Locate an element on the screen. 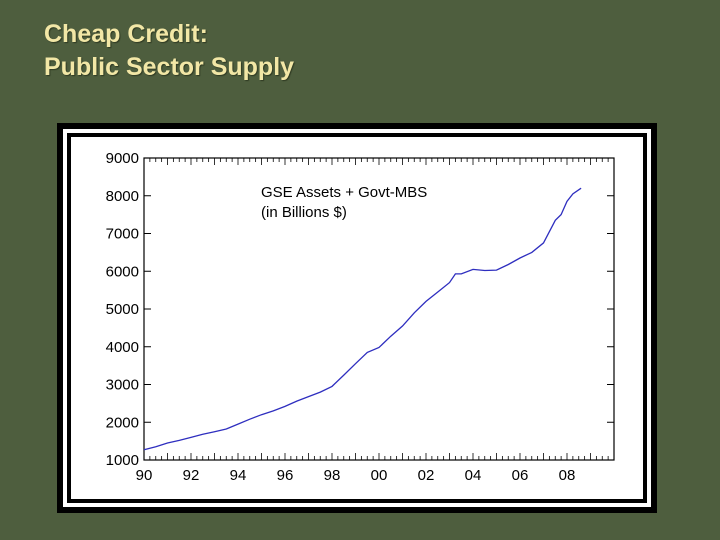  y-tick-label-9000: 9000 is located at coordinates (122, 158).